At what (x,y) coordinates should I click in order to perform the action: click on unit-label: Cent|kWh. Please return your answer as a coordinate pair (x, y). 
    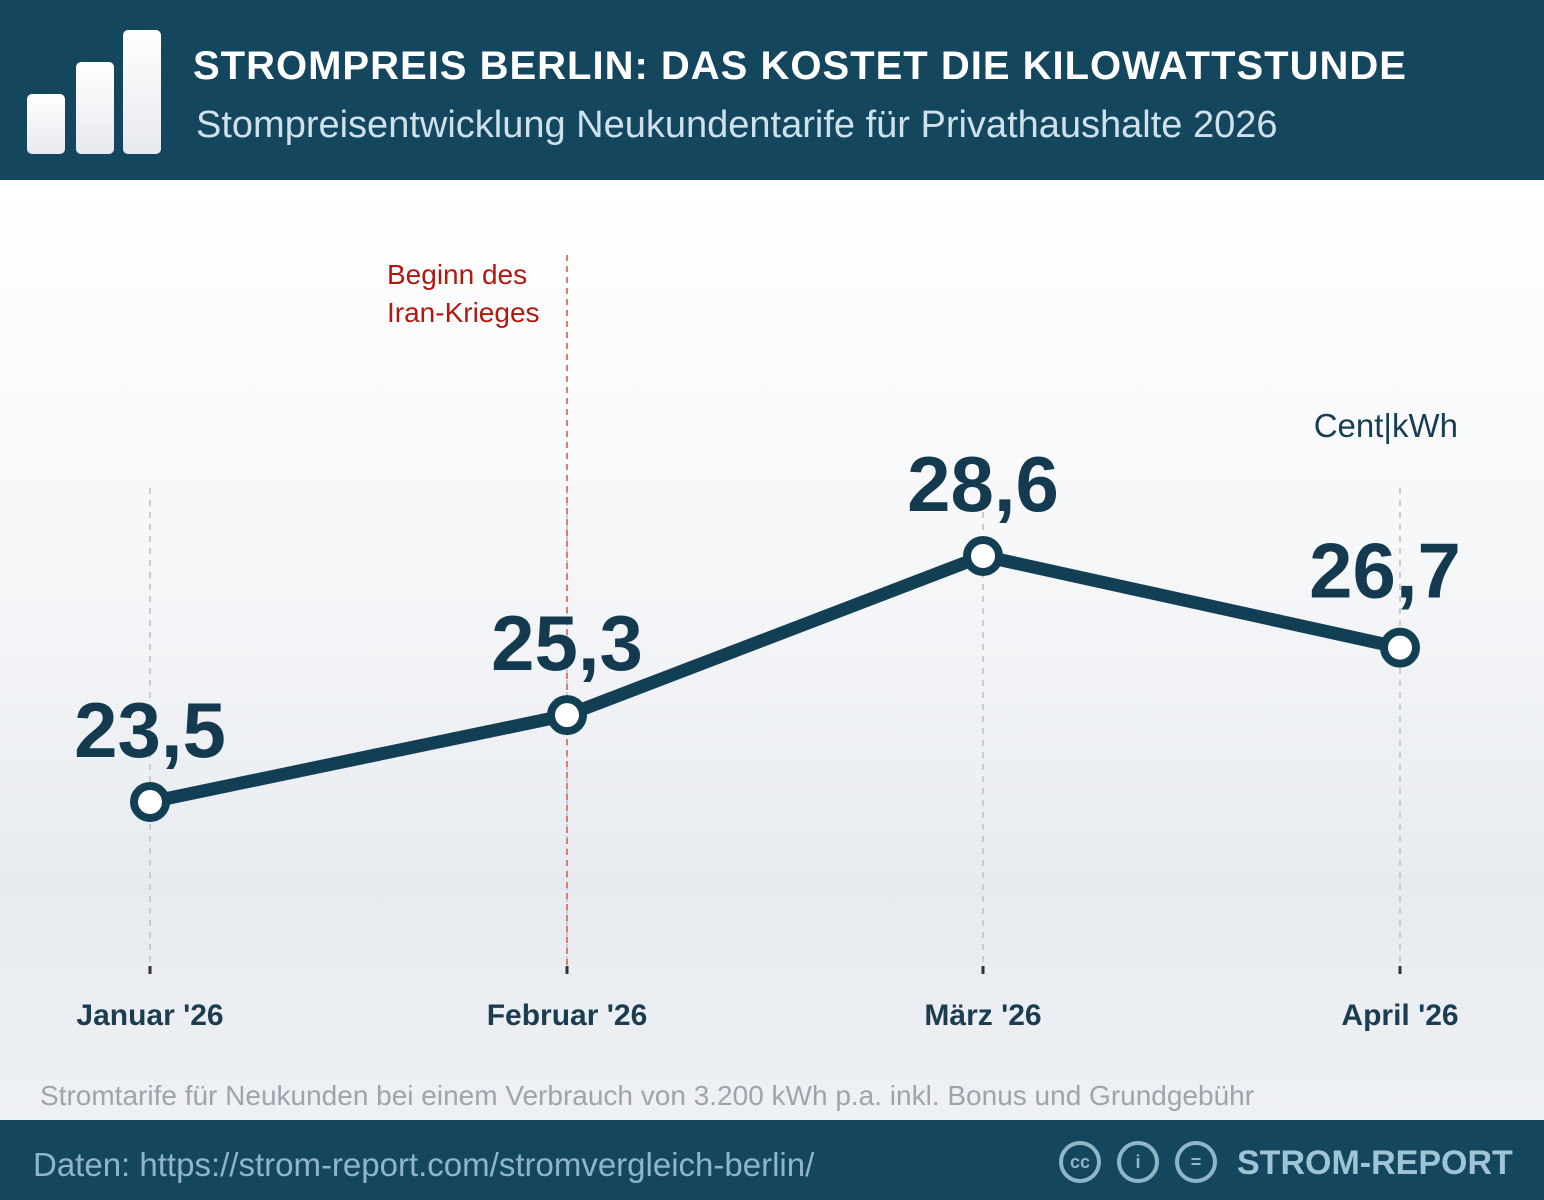
    Looking at the image, I should click on (1386, 425).